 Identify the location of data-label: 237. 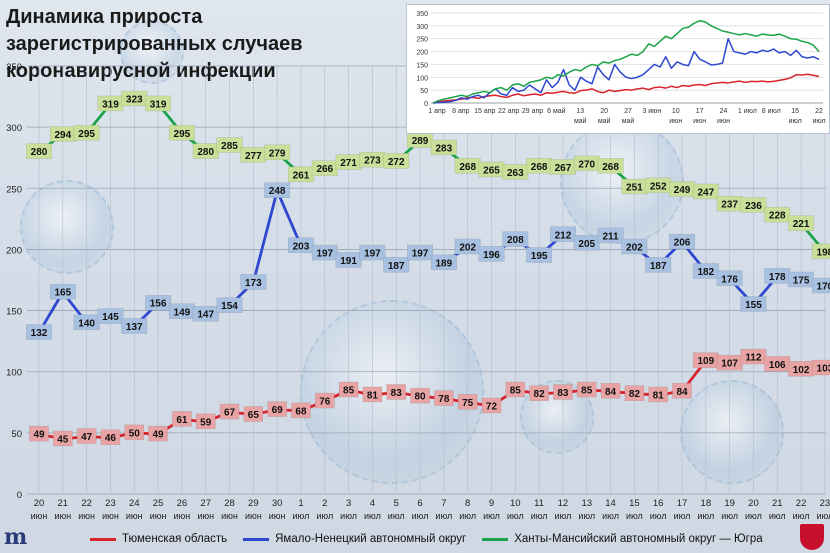
(729, 205).